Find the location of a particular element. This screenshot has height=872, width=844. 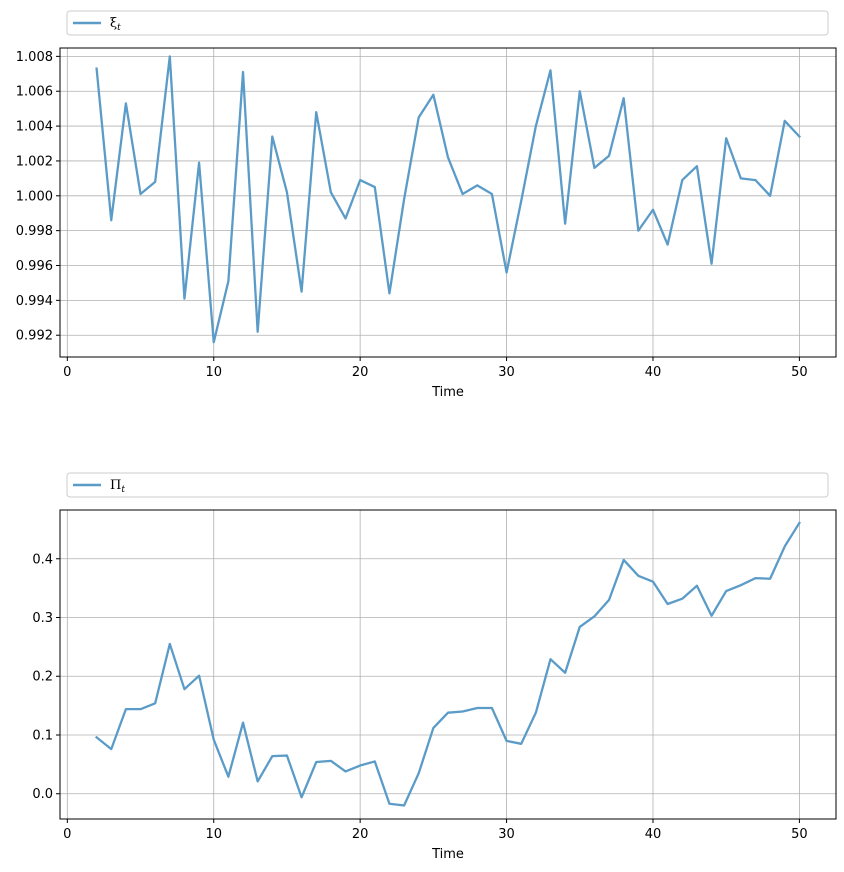

y-tick-label: 1.000 is located at coordinates (34, 196).